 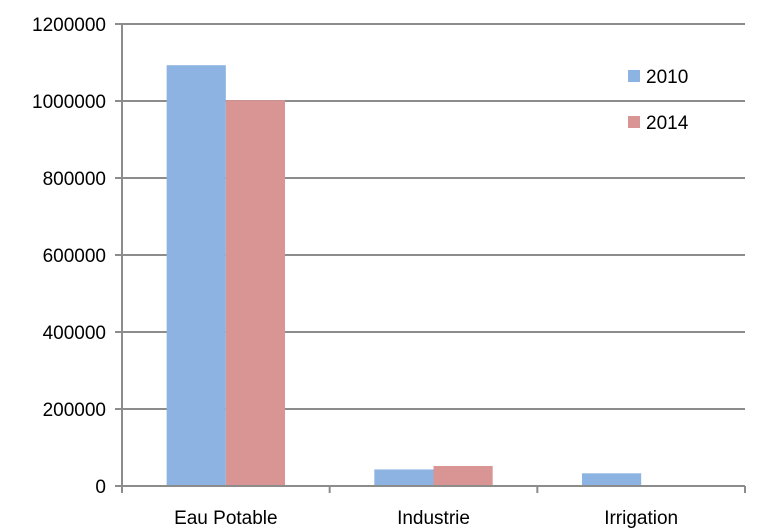 I want to click on y-tick-label: 0, so click(x=100, y=487).